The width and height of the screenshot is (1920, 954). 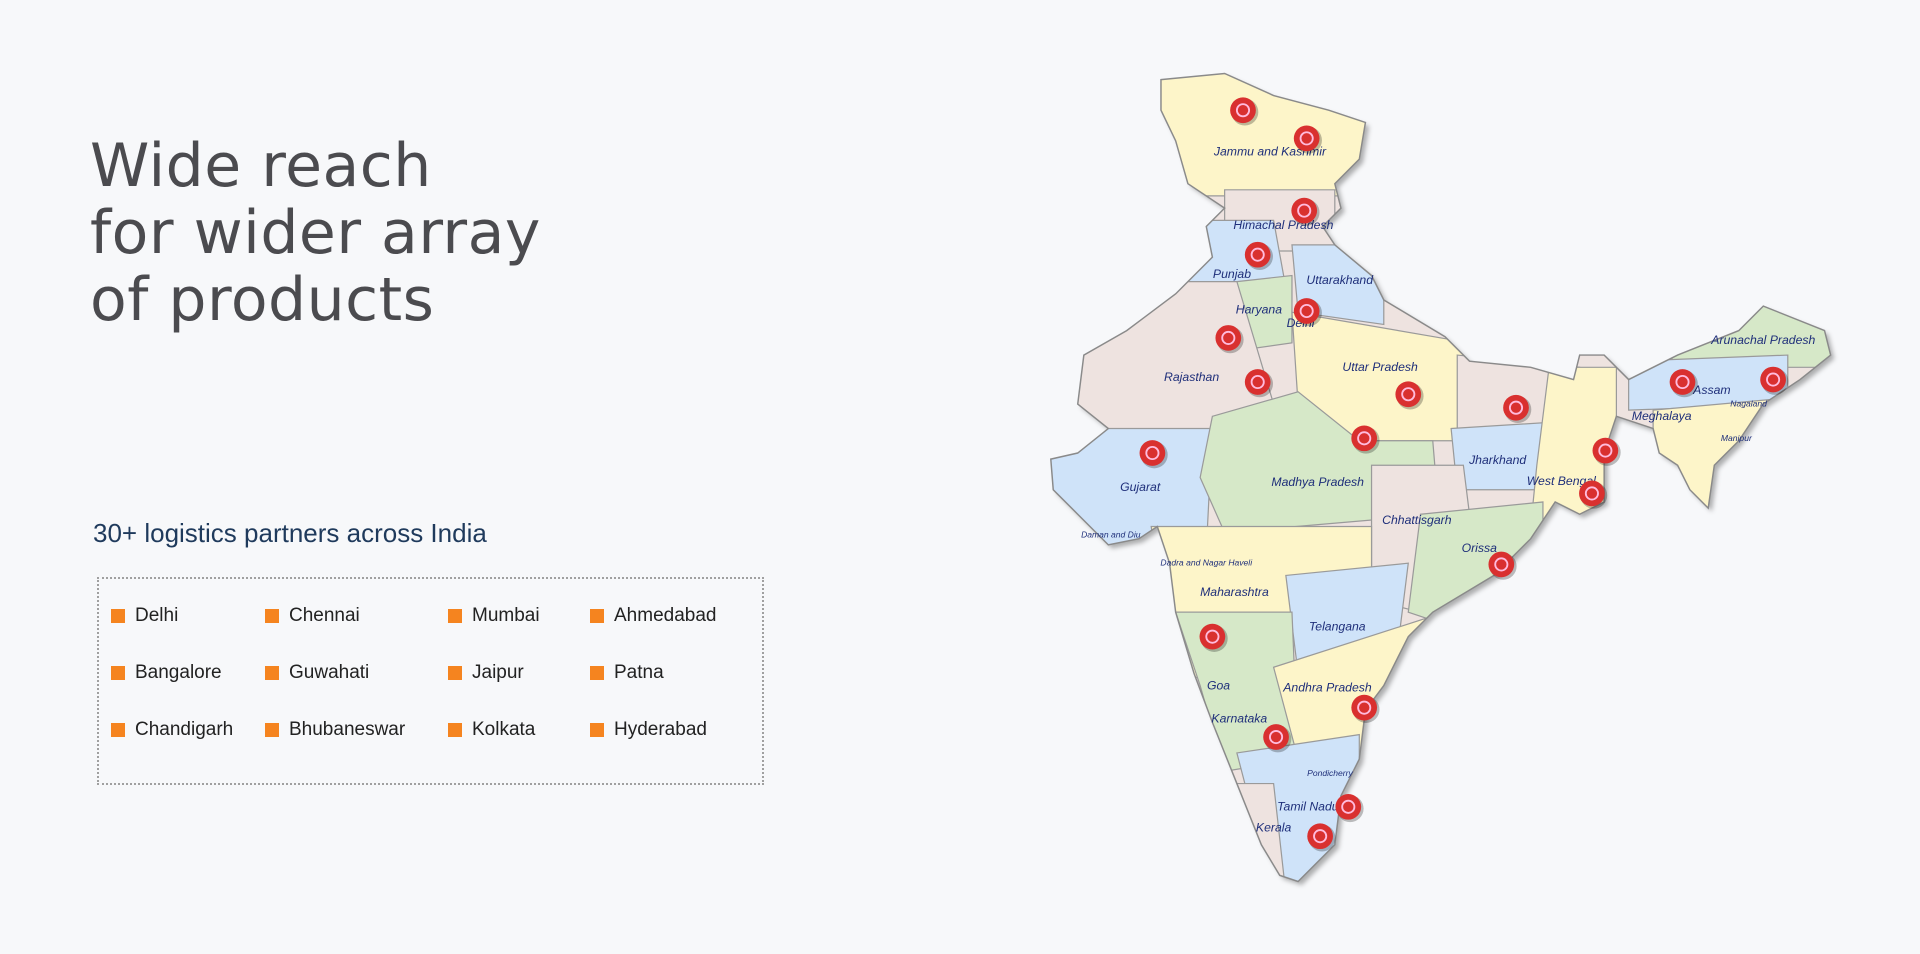 What do you see at coordinates (1417, 520) in the screenshot?
I see `state-label: Chhattisgarh` at bounding box center [1417, 520].